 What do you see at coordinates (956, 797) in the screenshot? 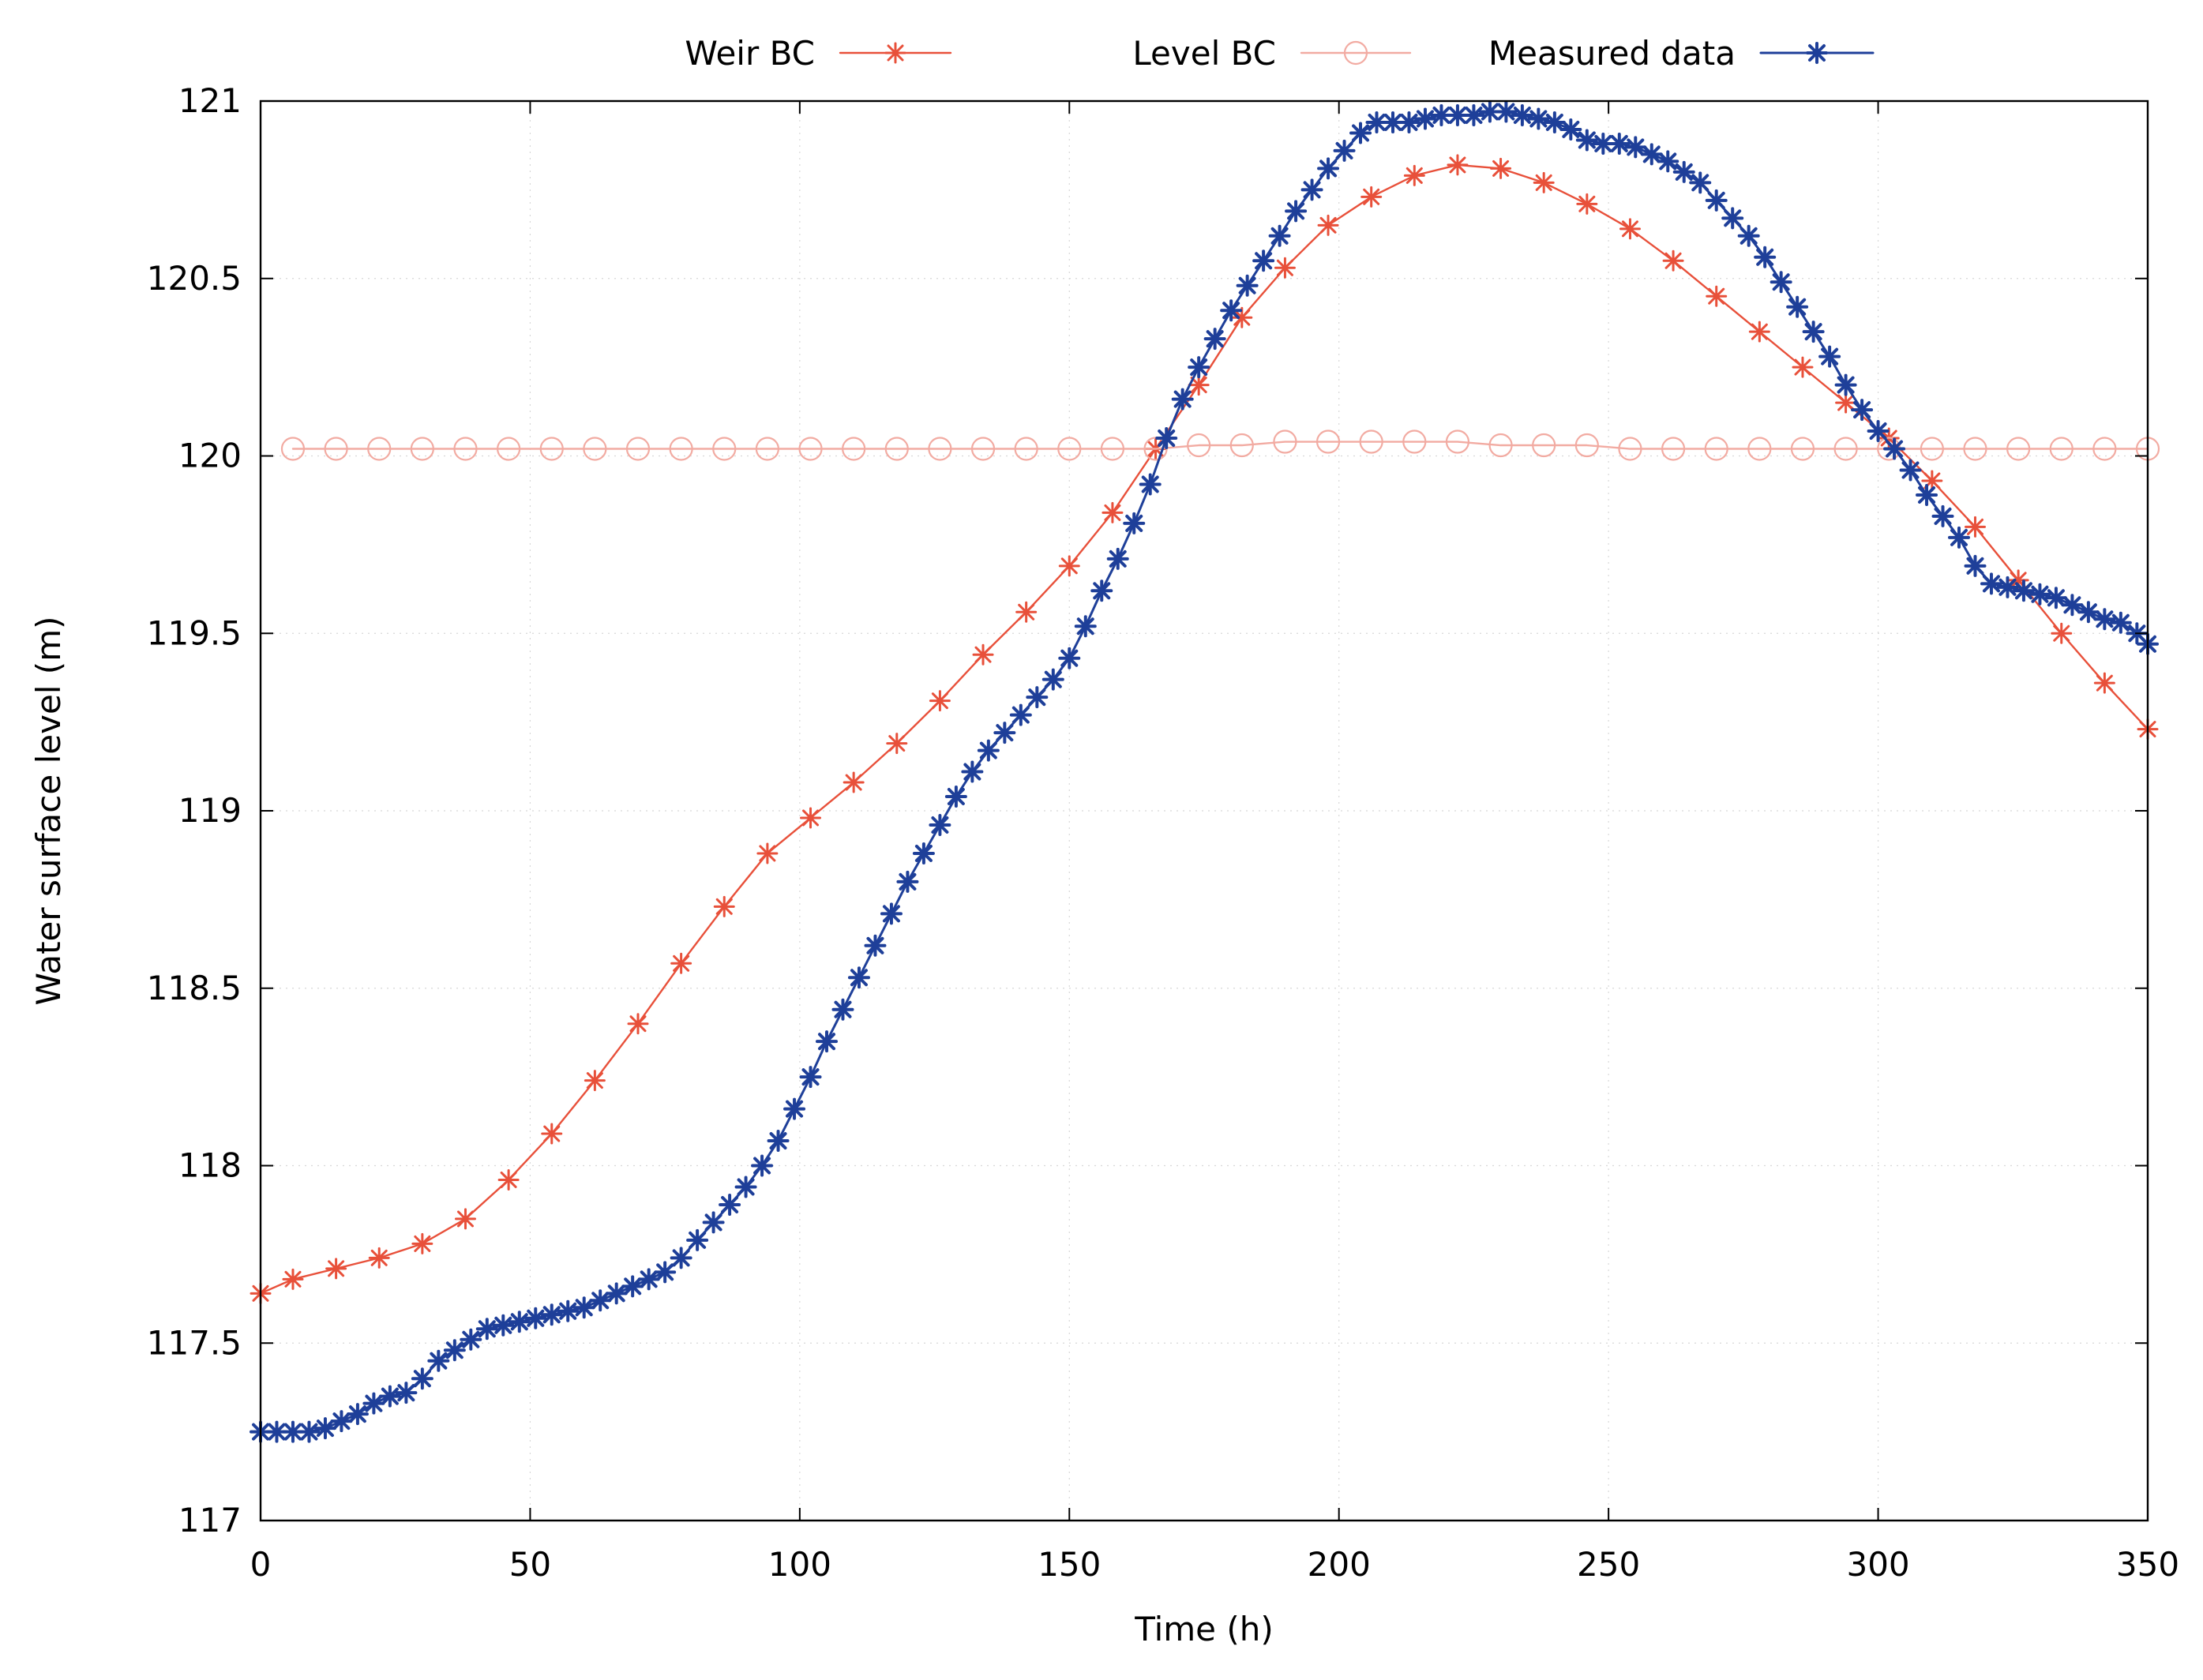
I see `data-point-measured-data-43-d2` at bounding box center [956, 797].